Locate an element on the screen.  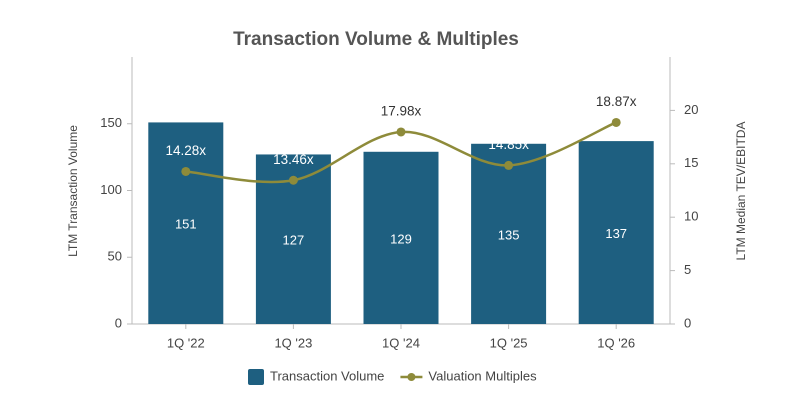
y-tick-label: 0 is located at coordinates (118, 322).